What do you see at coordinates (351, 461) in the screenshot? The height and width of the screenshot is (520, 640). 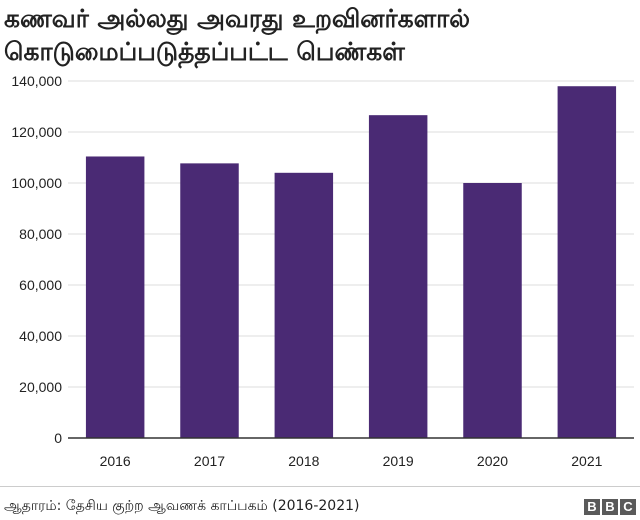 I see `x-axis-tick-labels: 2016 2017 2018 2019 2020 2021` at bounding box center [351, 461].